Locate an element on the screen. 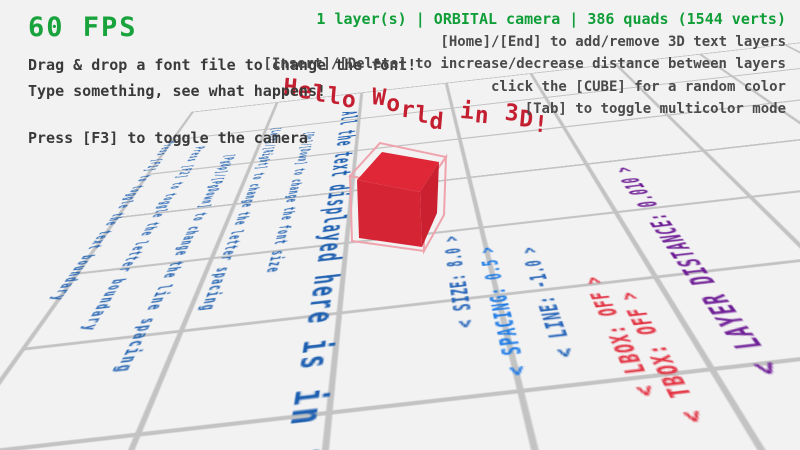 This screenshot has width=800, height=450. cube is located at coordinates (398, 198).